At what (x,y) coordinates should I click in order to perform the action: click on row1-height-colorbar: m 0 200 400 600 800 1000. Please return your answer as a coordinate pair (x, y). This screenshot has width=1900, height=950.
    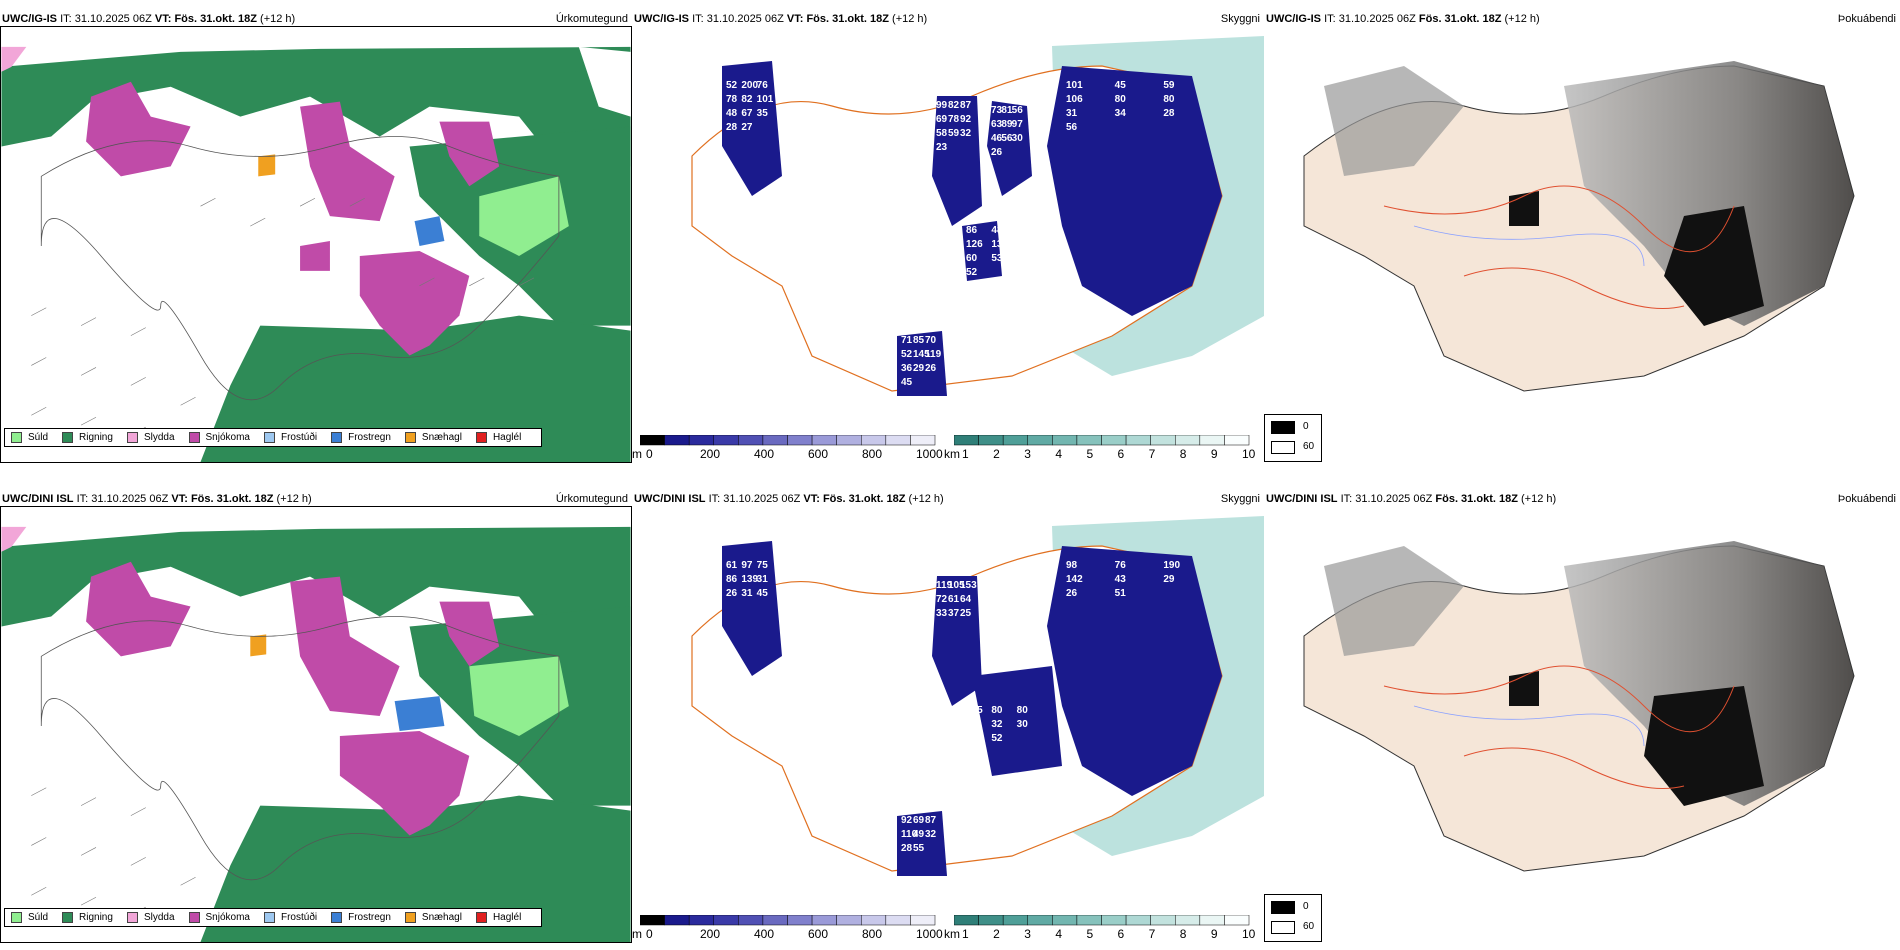
    Looking at the image, I should click on (787, 448).